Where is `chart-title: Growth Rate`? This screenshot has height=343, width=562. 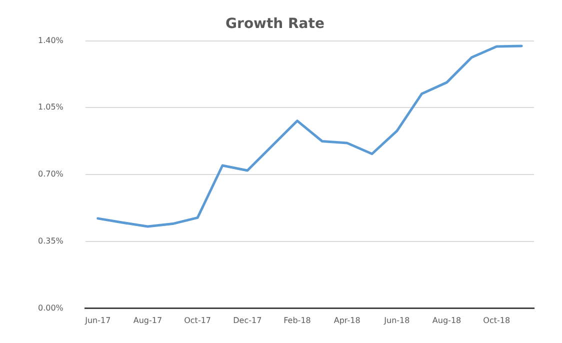 chart-title: Growth Rate is located at coordinates (275, 24).